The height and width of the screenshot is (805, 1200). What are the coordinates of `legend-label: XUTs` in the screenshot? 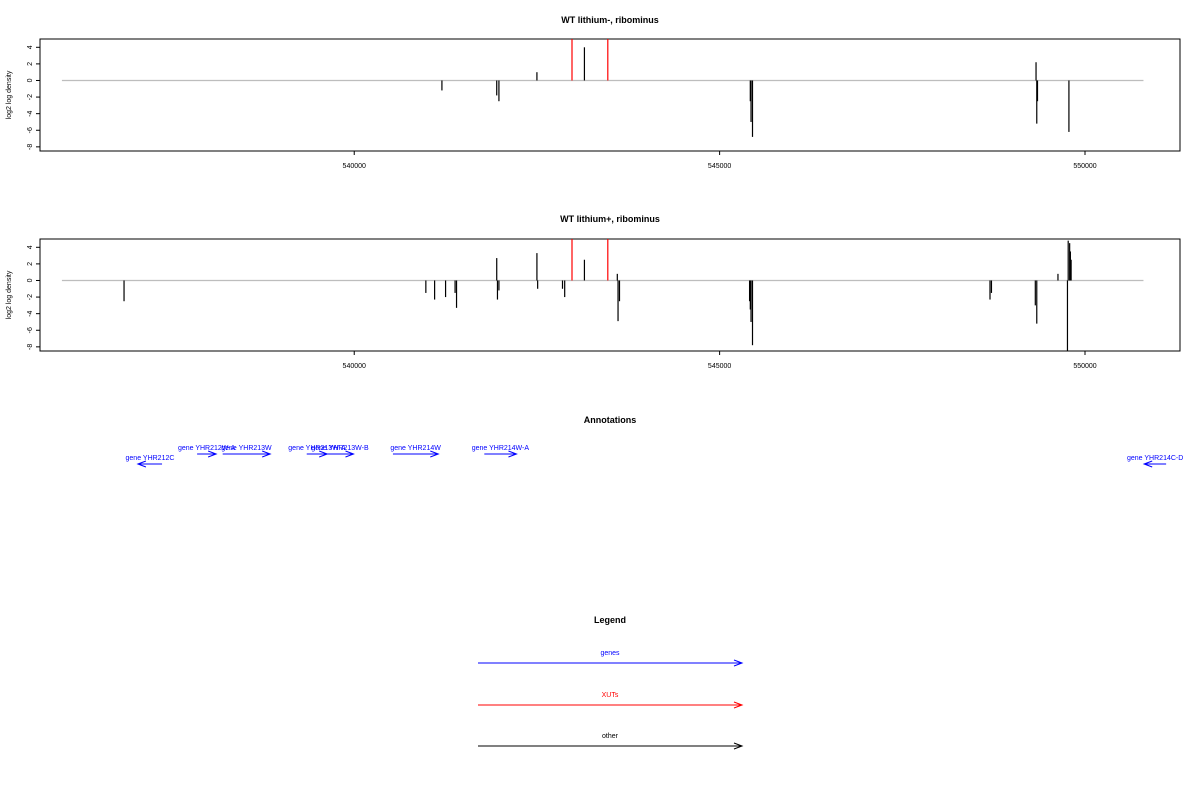 It's located at (610, 695).